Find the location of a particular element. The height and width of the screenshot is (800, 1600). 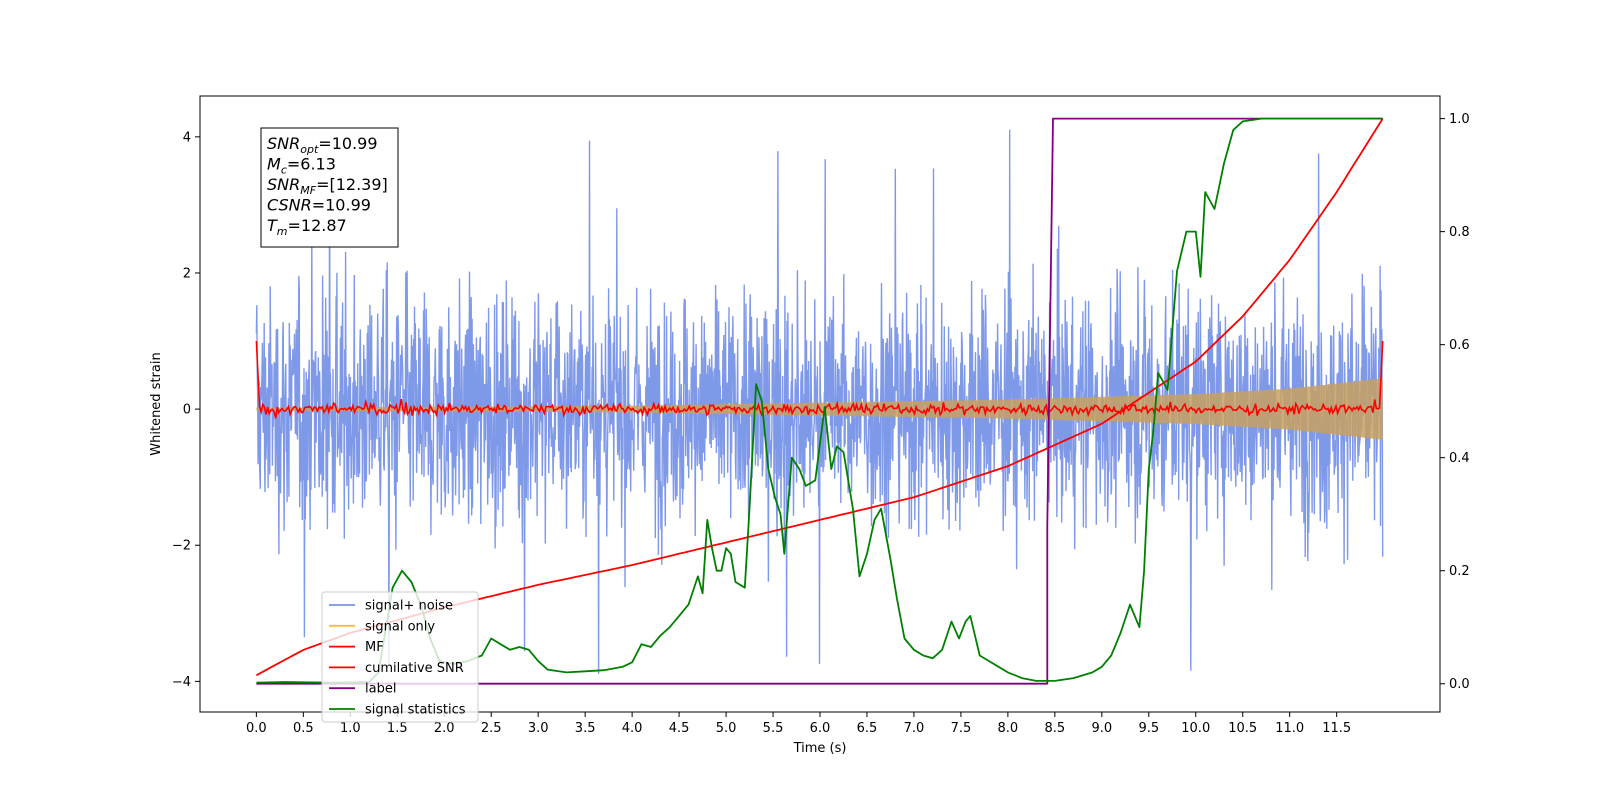

annotation-line: Mc=6.13 is located at coordinates (301, 166).